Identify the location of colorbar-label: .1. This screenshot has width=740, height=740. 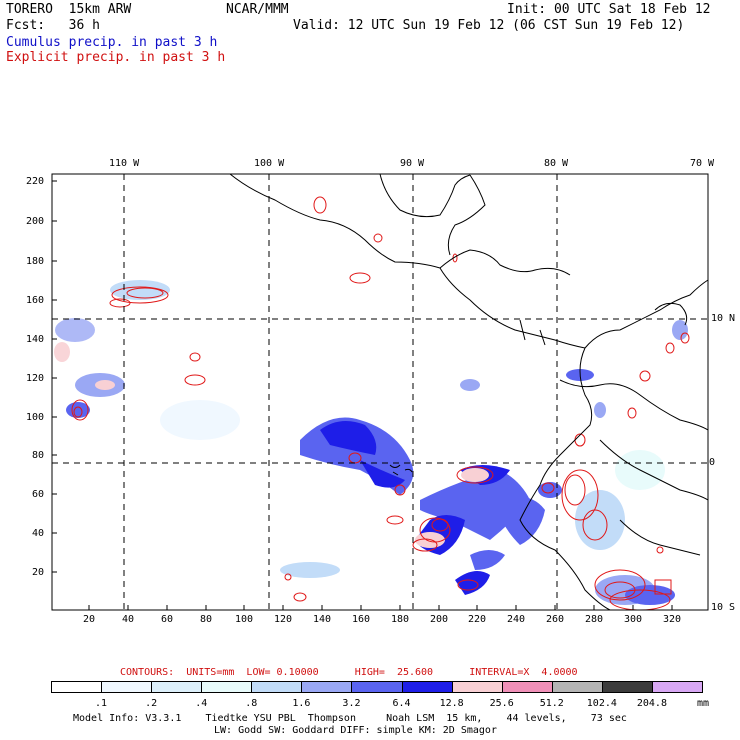
(101, 703).